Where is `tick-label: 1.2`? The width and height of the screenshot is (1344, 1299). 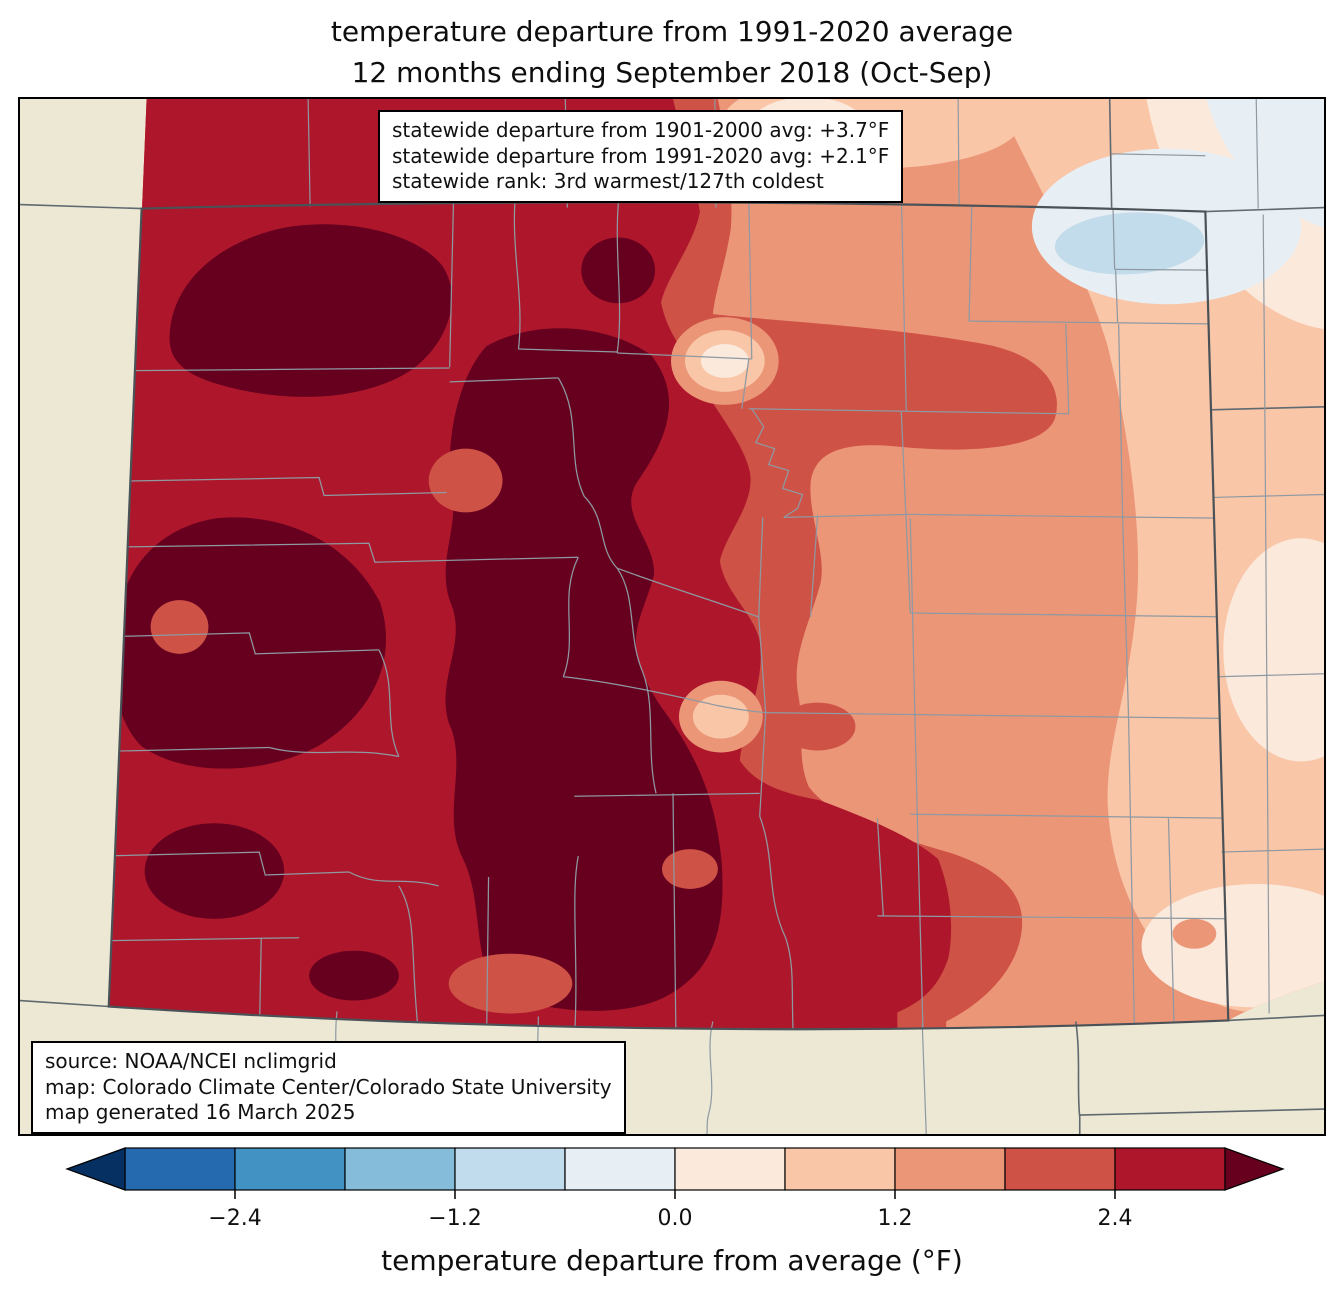 tick-label: 1.2 is located at coordinates (895, 1218).